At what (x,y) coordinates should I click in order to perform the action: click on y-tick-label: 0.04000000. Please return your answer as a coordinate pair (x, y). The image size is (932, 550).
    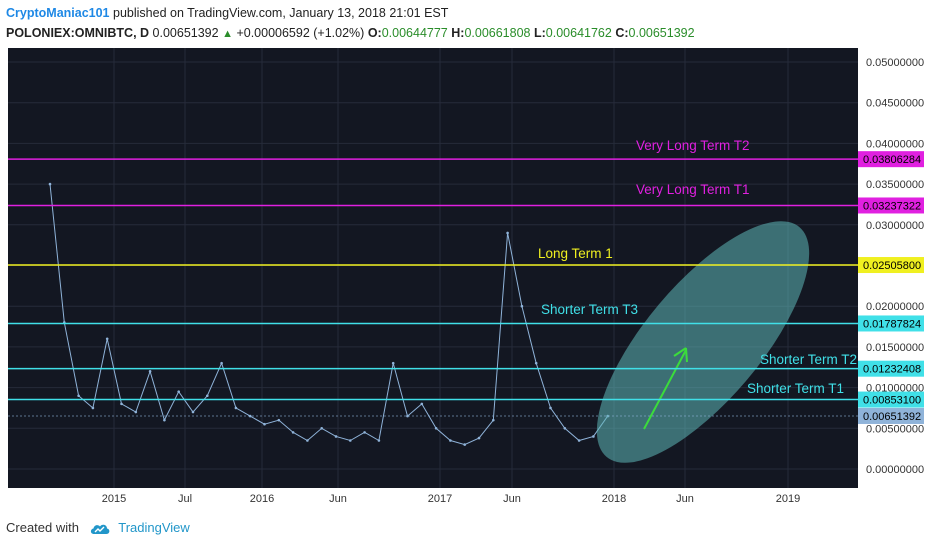
    Looking at the image, I should click on (895, 144).